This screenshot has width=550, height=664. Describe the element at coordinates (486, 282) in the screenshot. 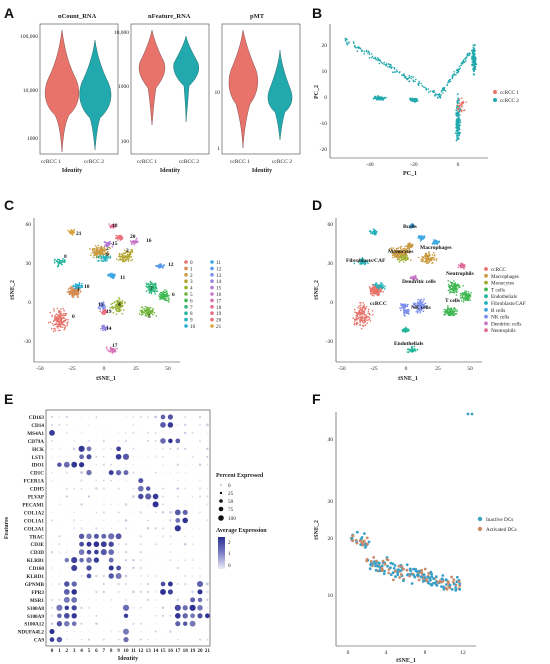

I see `d-legend-swatch` at that location.